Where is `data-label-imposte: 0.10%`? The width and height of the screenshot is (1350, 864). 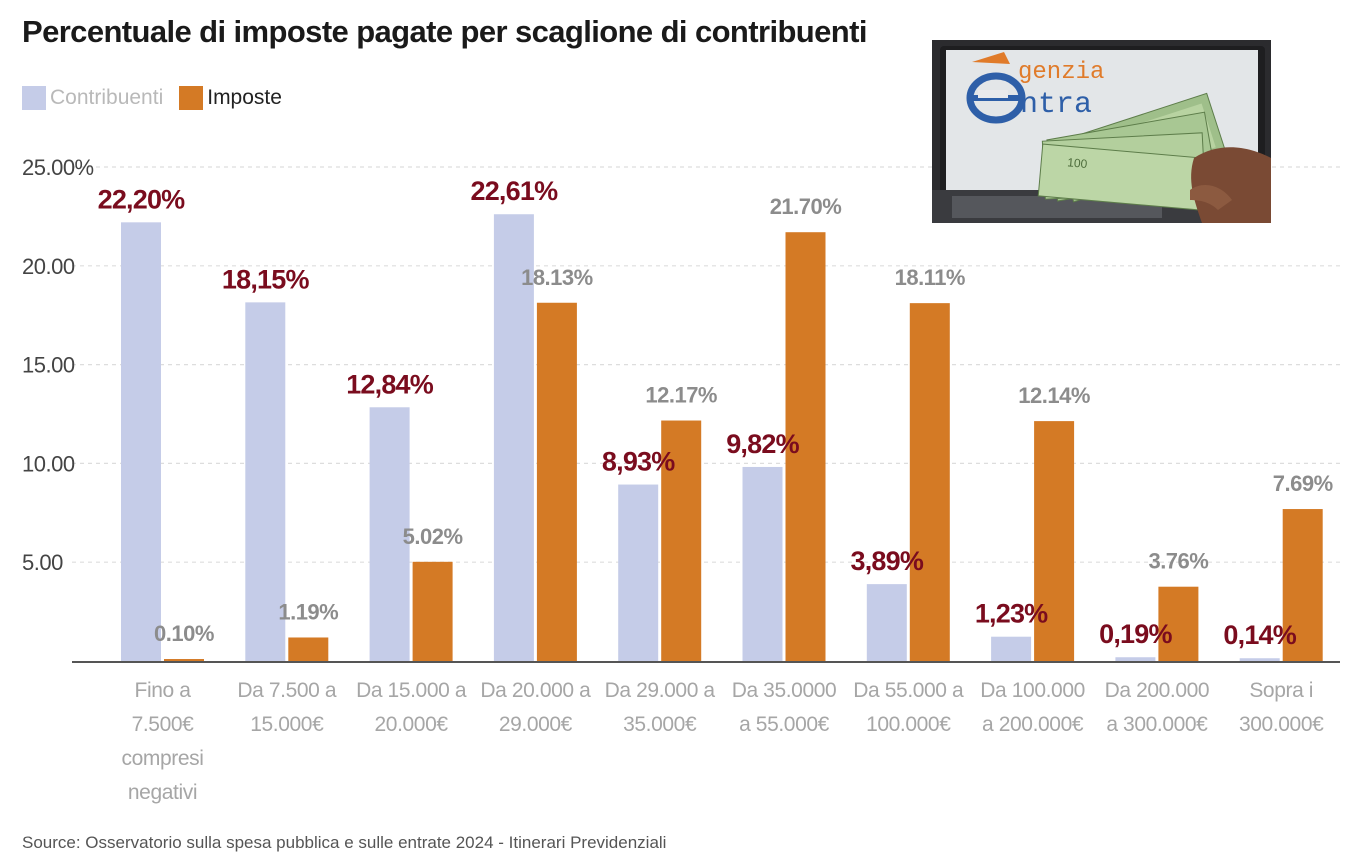 data-label-imposte: 0.10% is located at coordinates (184, 633).